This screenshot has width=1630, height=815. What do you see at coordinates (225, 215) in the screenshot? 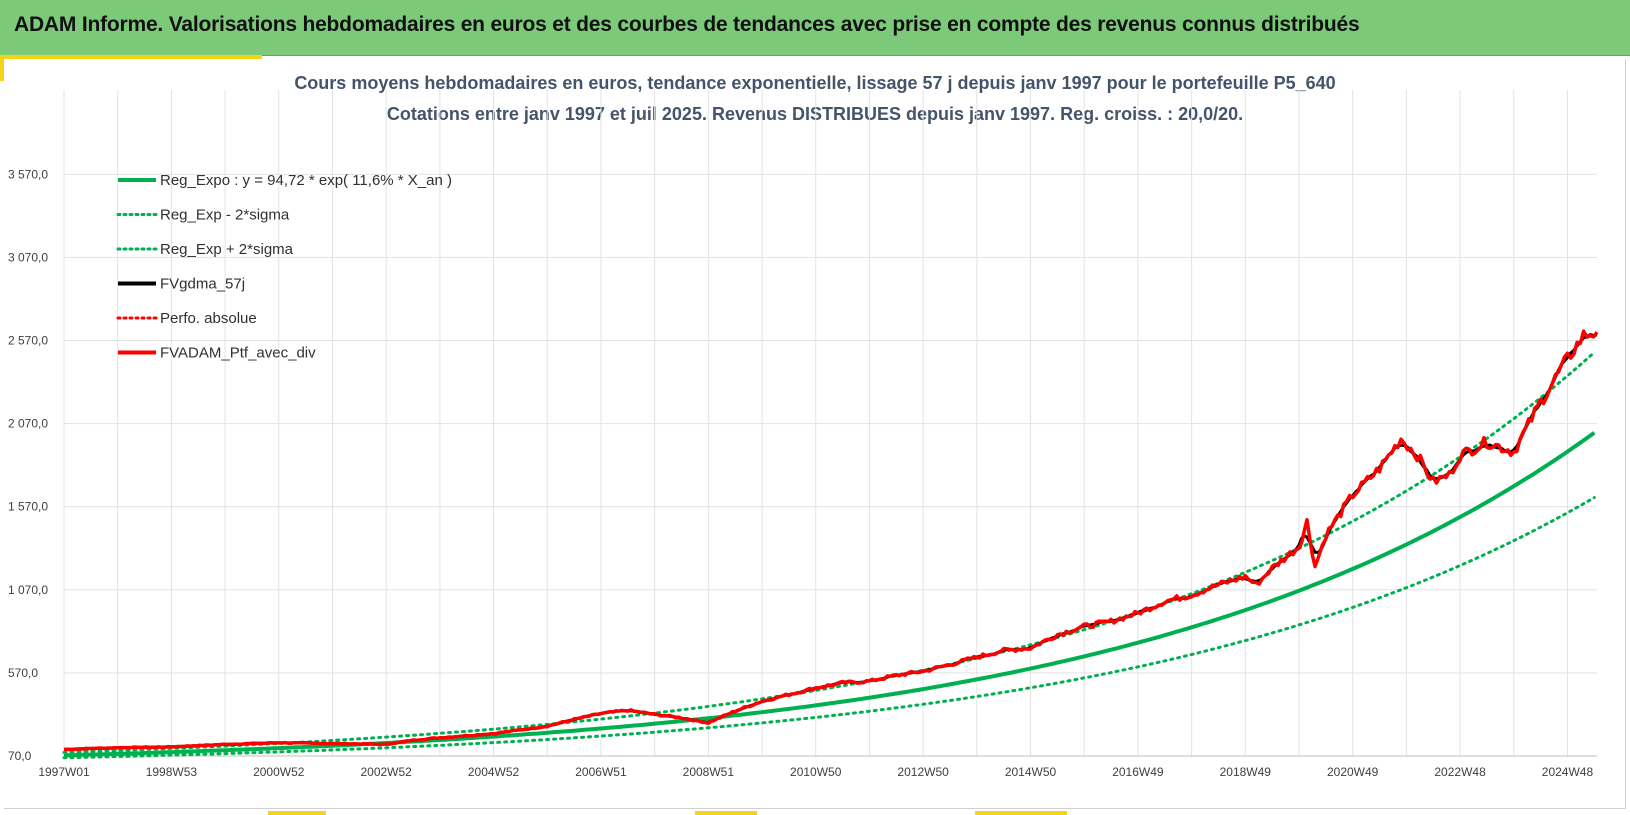
I see `legend-item-label: Reg_Exp - 2*sigma` at bounding box center [225, 215].